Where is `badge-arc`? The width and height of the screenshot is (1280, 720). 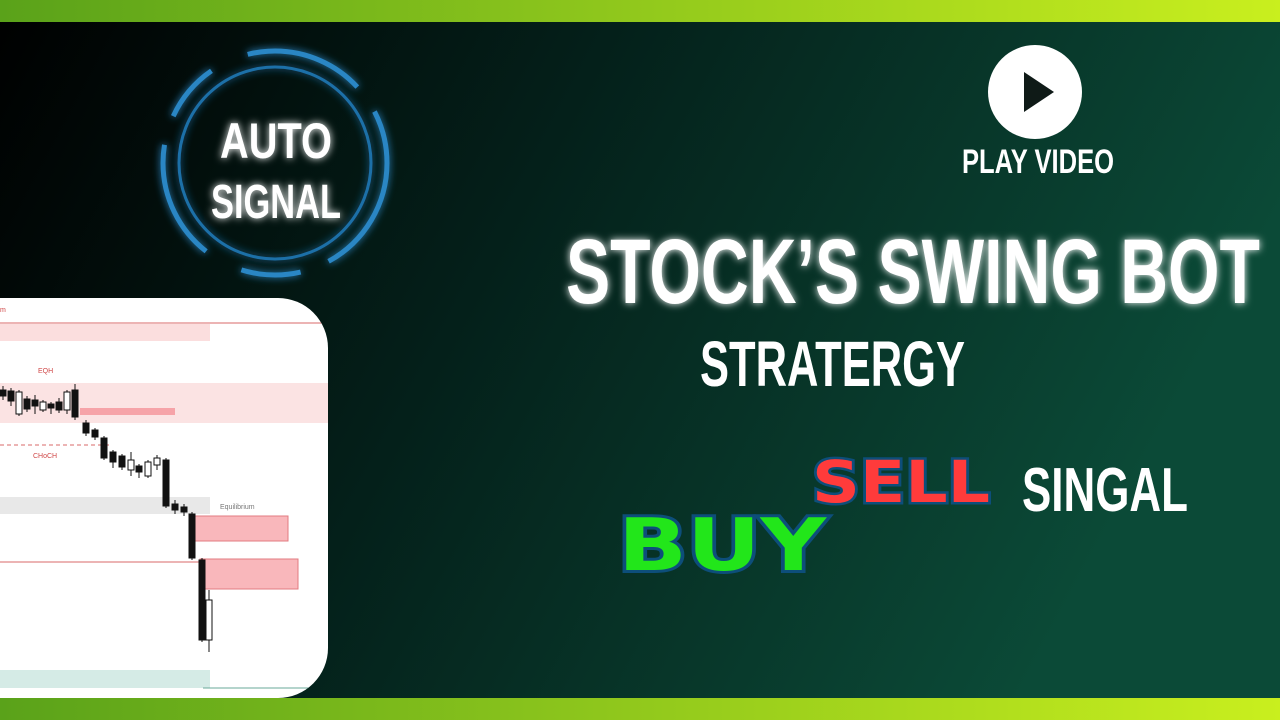 badge-arc is located at coordinates (275, 163).